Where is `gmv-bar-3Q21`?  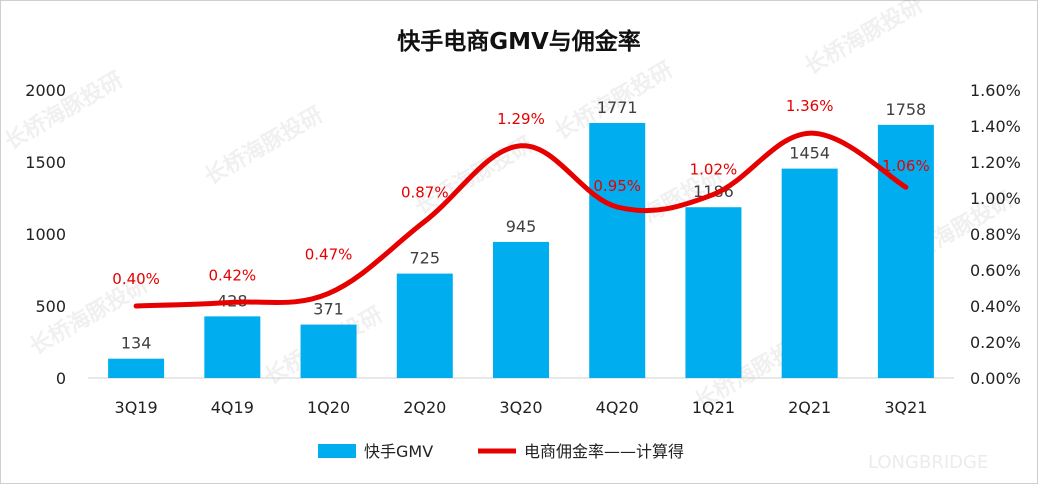 gmv-bar-3Q21 is located at coordinates (905, 251).